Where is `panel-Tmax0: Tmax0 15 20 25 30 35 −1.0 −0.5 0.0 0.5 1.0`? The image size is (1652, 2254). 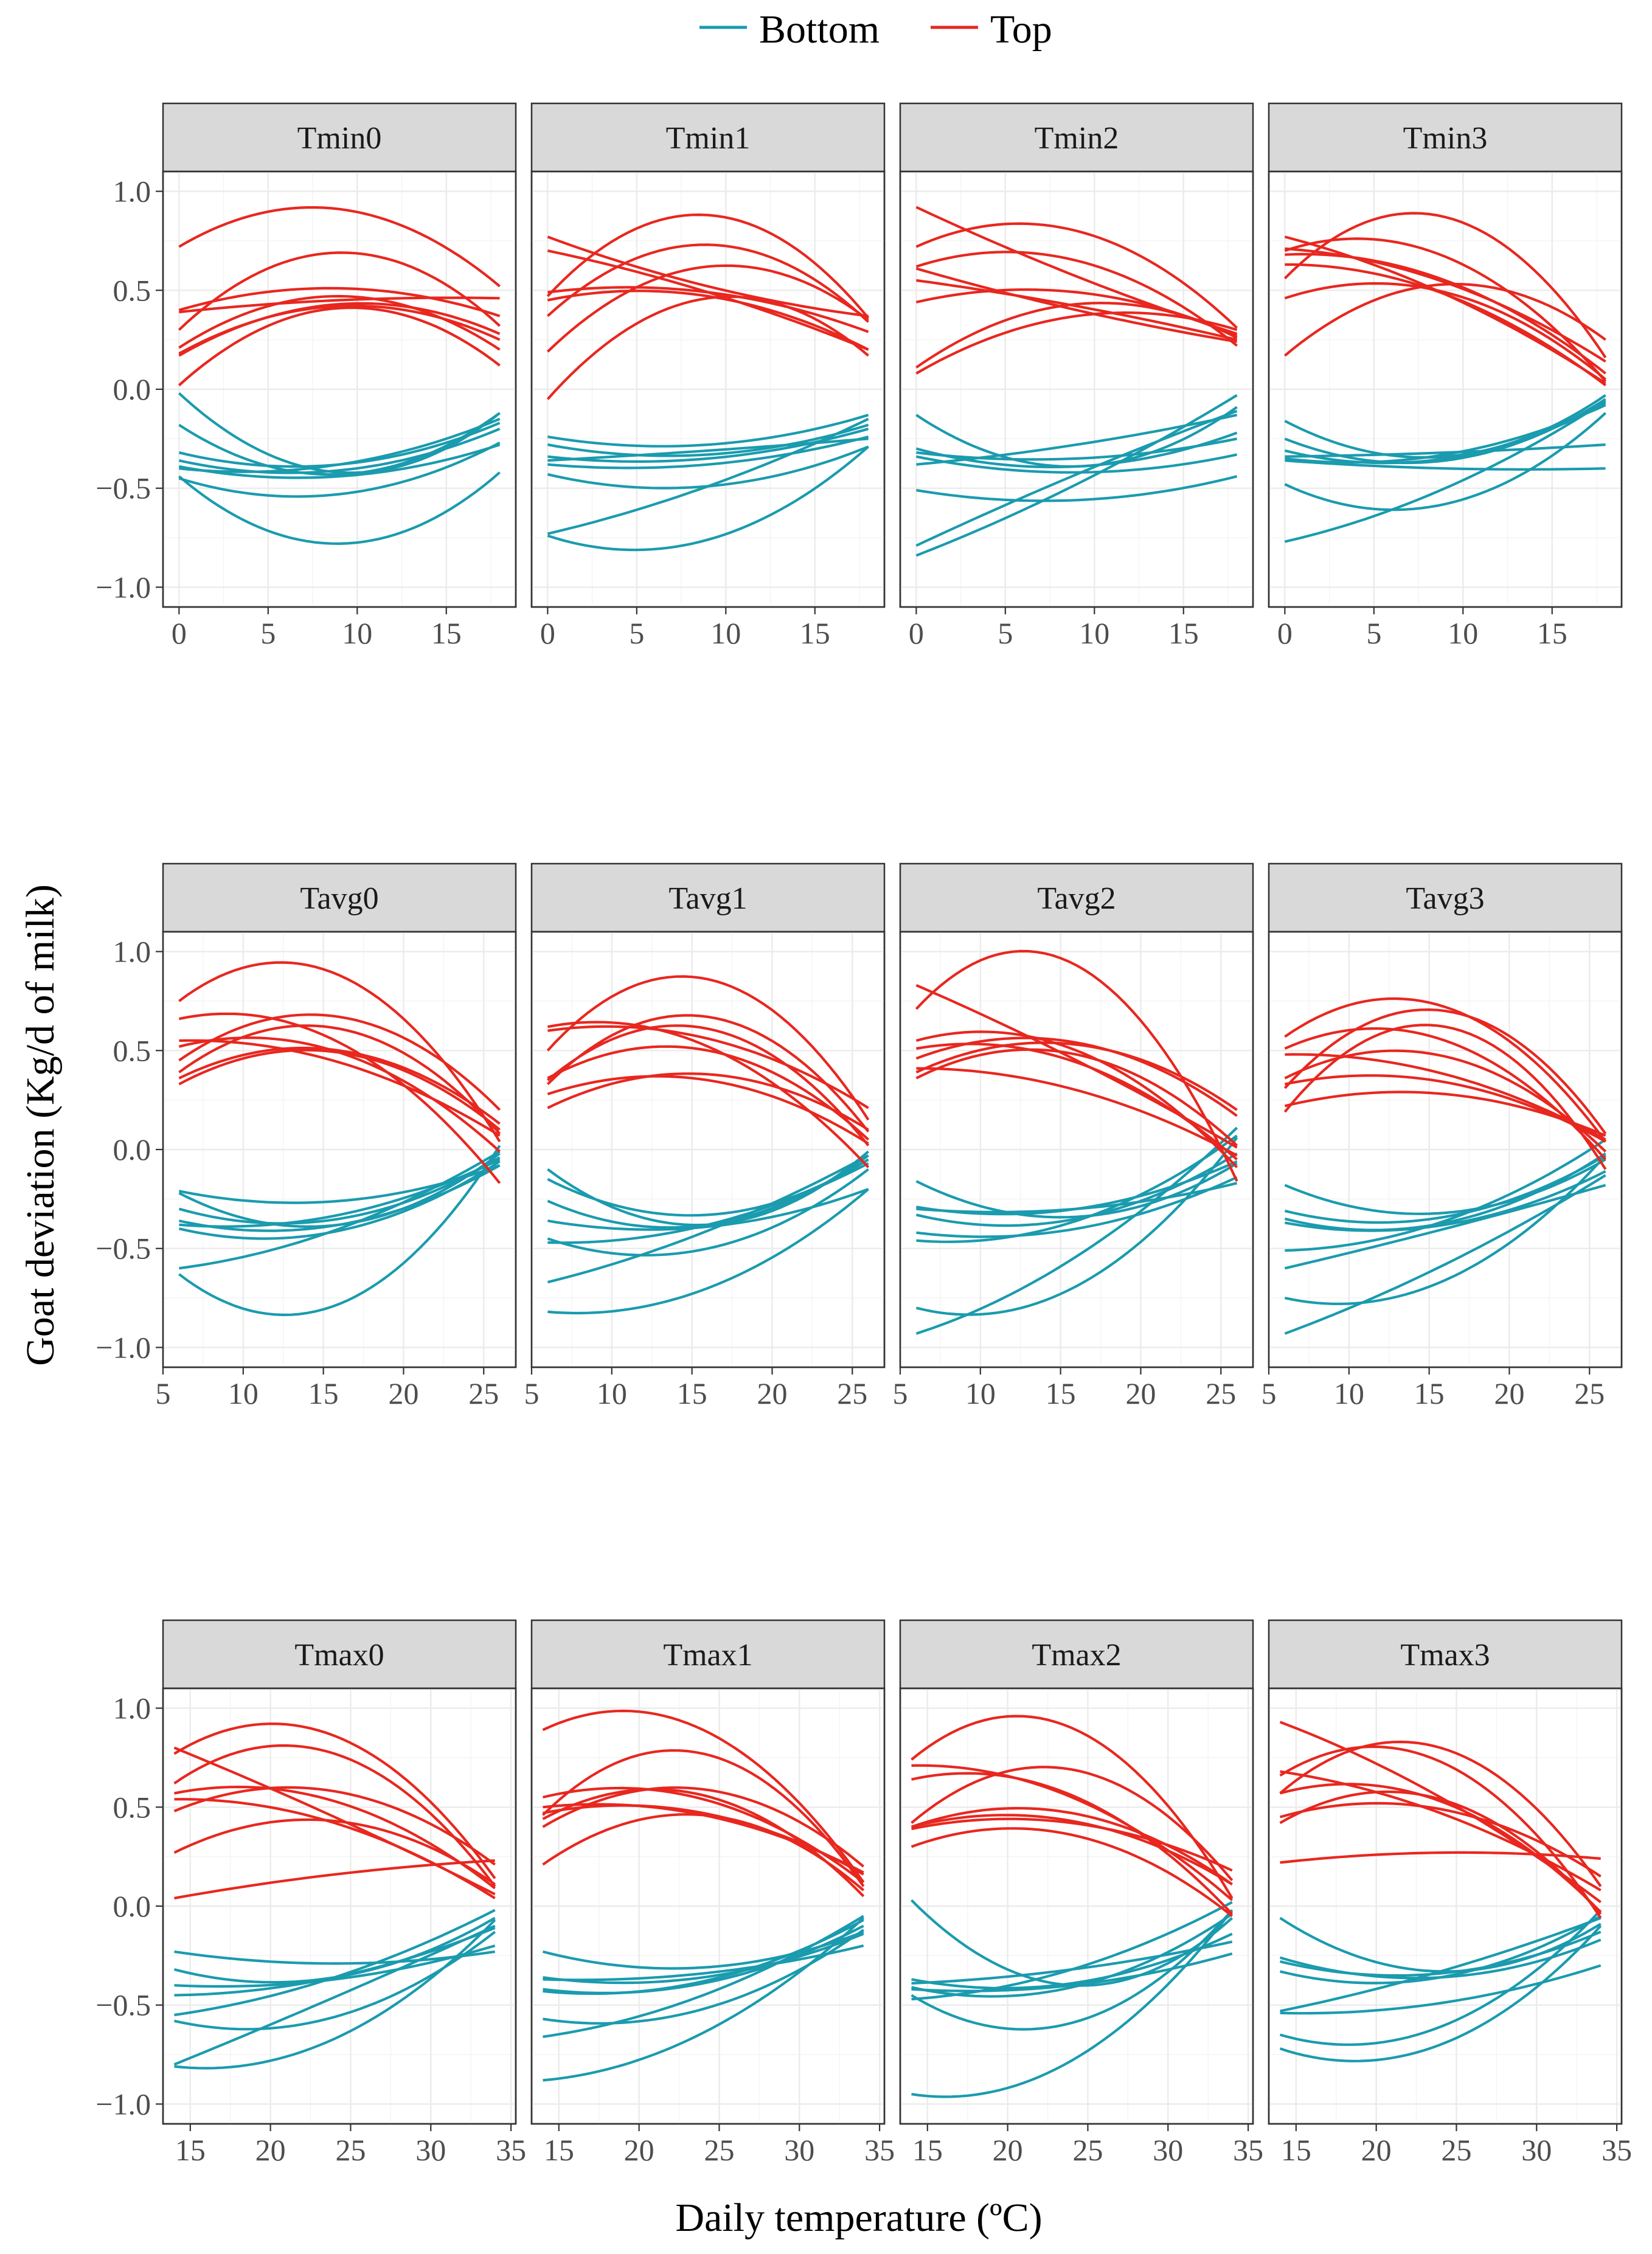
panel-Tmax0: Tmax0 15 20 25 30 35 −1.0 −0.5 0.0 0.5 1.0 is located at coordinates (310, 1893).